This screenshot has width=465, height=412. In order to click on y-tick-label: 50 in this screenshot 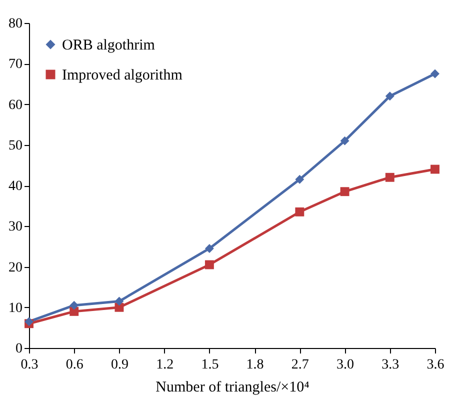, I will do `click(15, 146)`.